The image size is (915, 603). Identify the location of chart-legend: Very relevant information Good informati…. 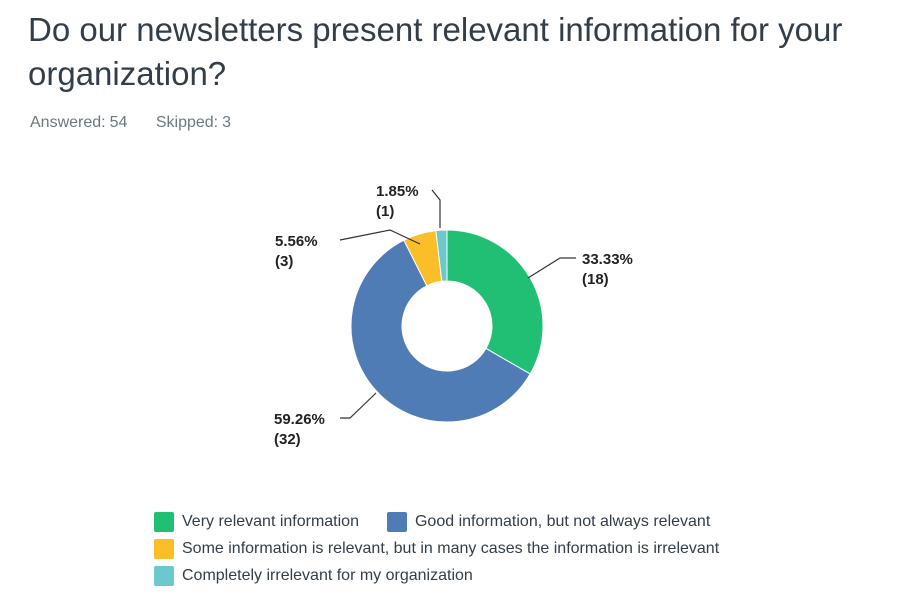
(450, 548).